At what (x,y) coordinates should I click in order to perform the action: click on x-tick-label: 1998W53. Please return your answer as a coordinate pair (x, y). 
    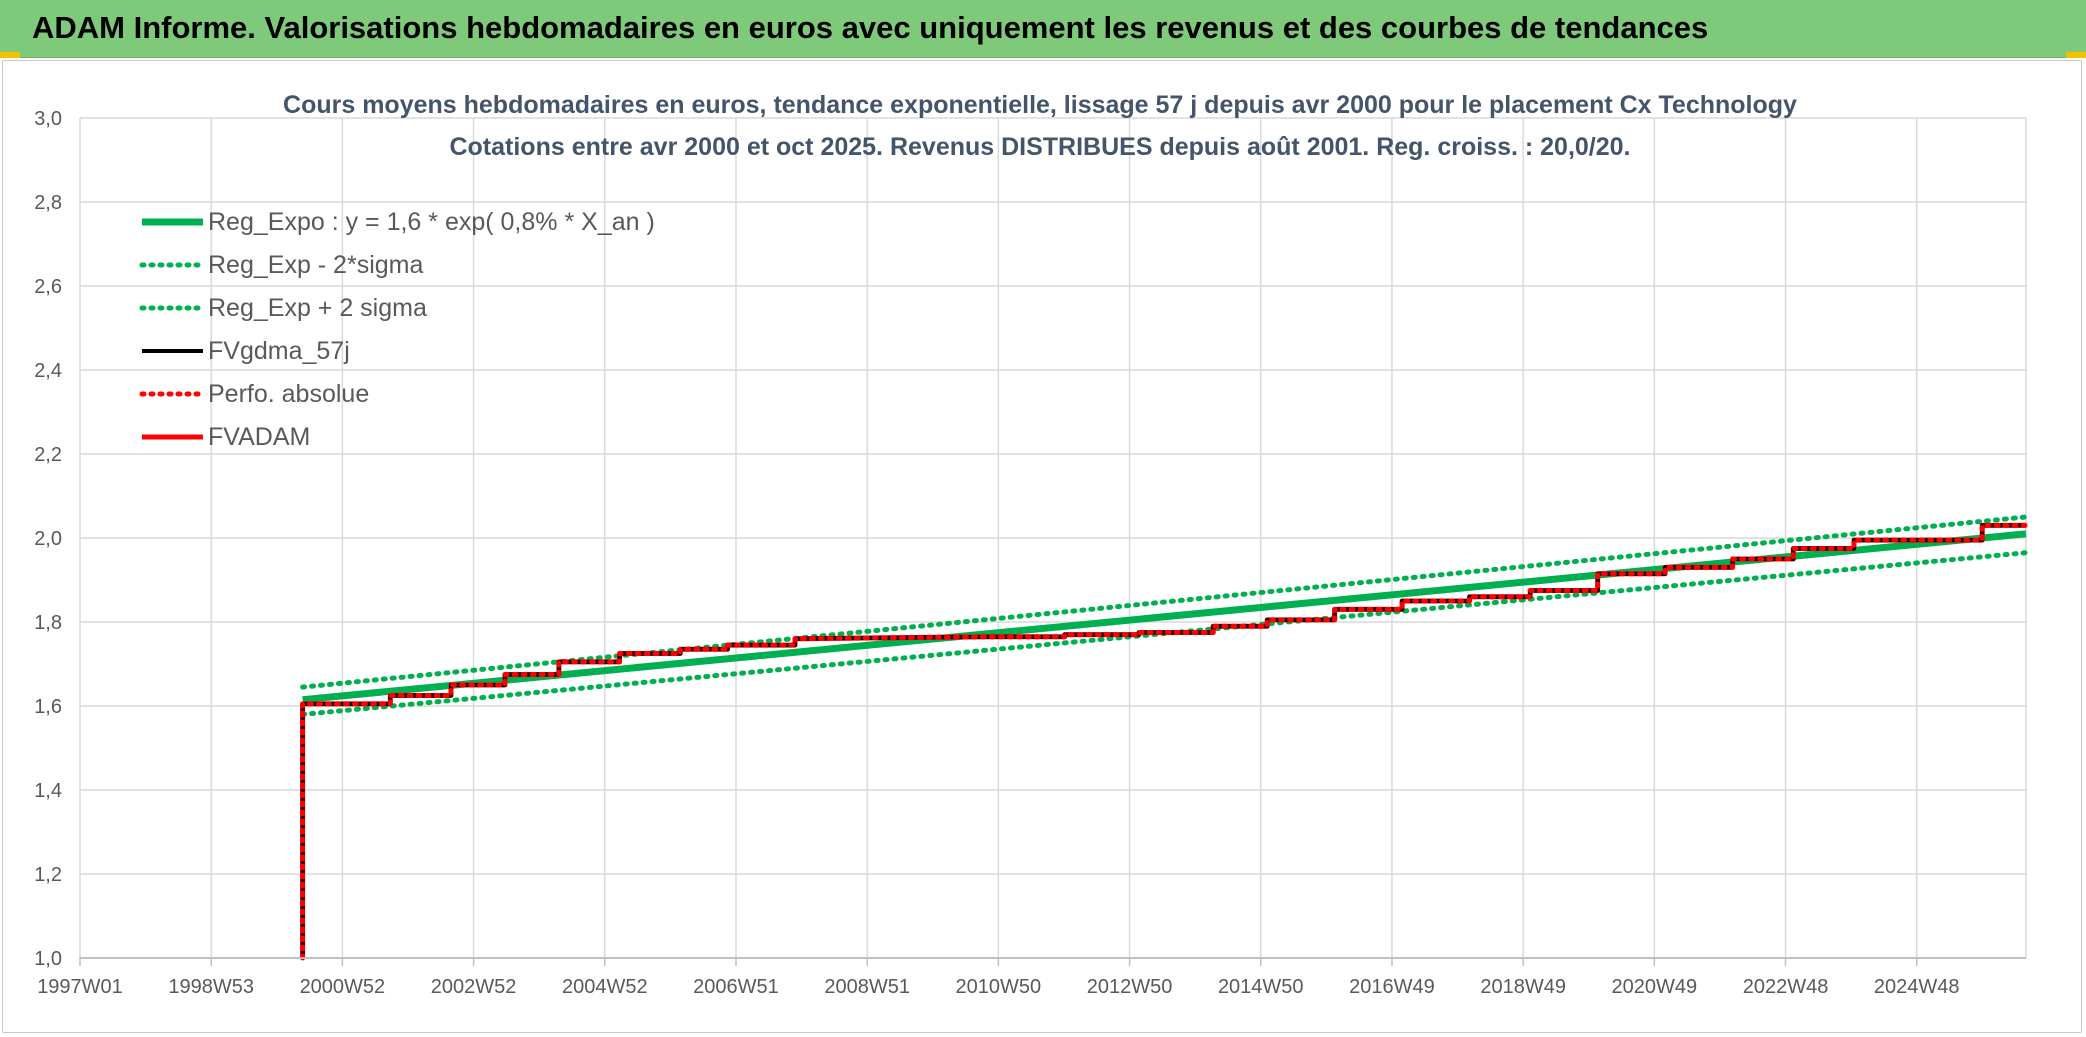
    Looking at the image, I should click on (211, 987).